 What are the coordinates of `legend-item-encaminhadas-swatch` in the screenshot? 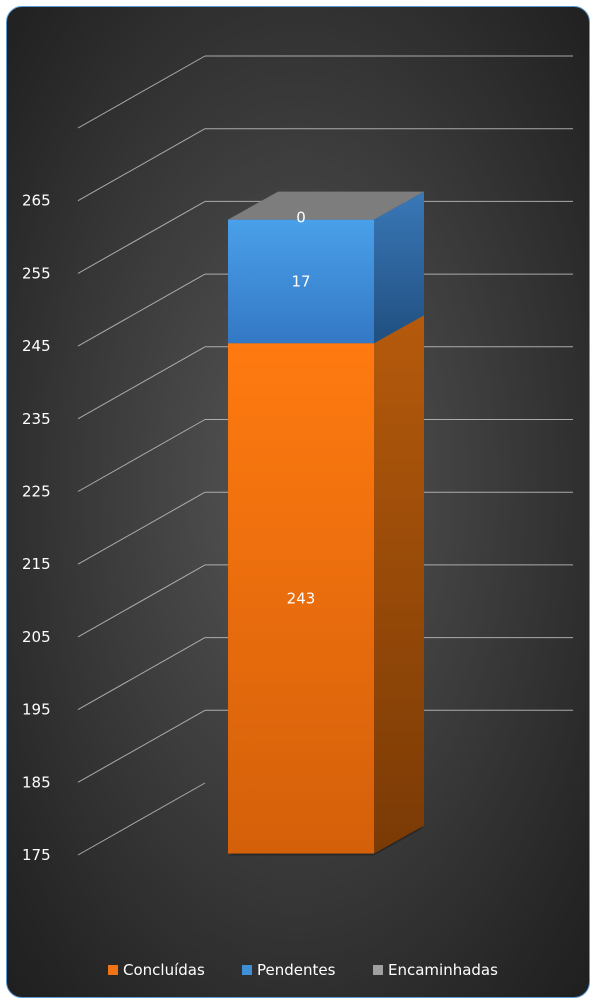 It's located at (378, 970).